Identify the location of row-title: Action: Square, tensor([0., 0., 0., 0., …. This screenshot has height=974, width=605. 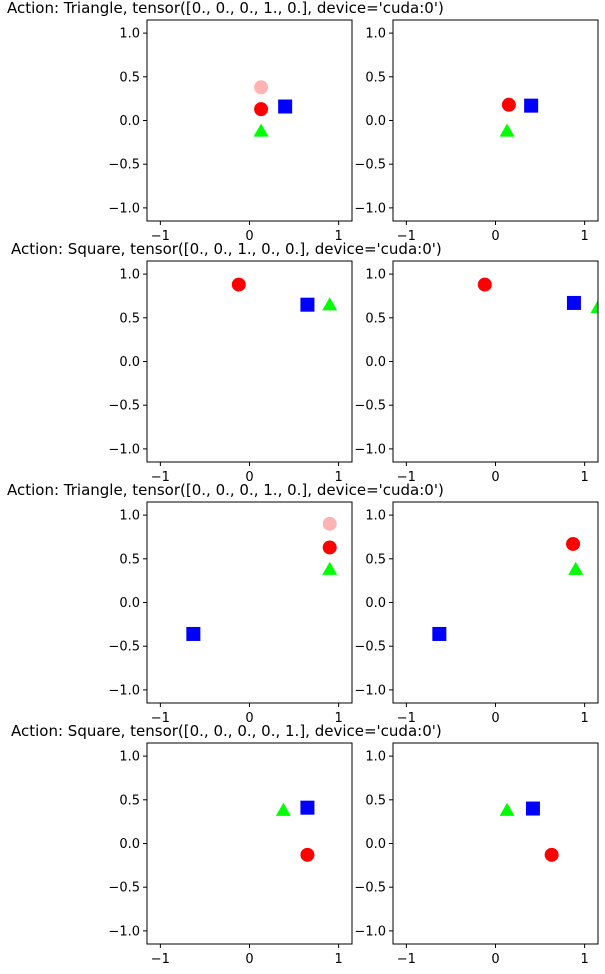
(226, 731).